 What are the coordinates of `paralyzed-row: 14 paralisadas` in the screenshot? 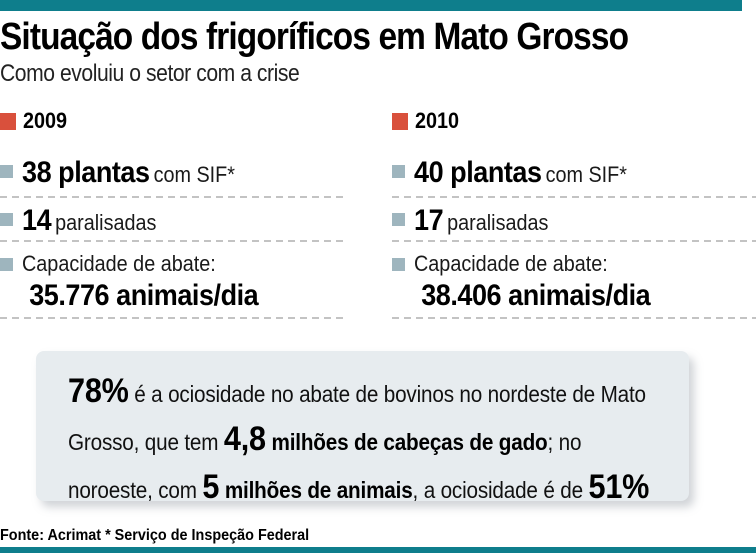 It's located at (85, 221).